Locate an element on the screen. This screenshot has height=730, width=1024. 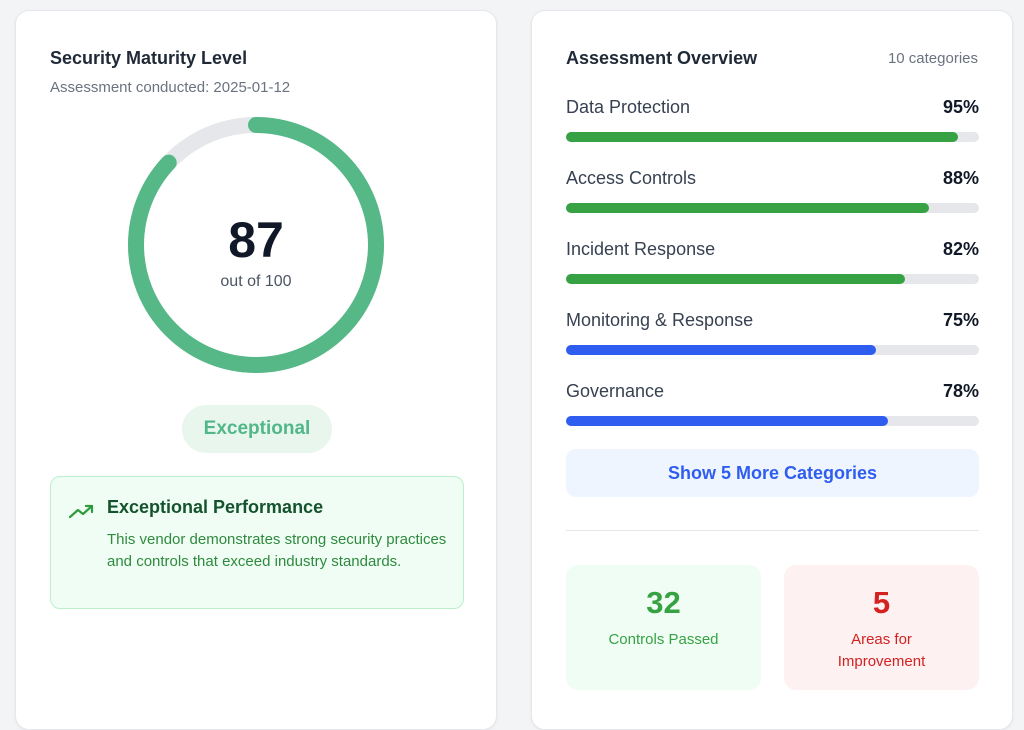
trending-up-icon is located at coordinates (81, 511).